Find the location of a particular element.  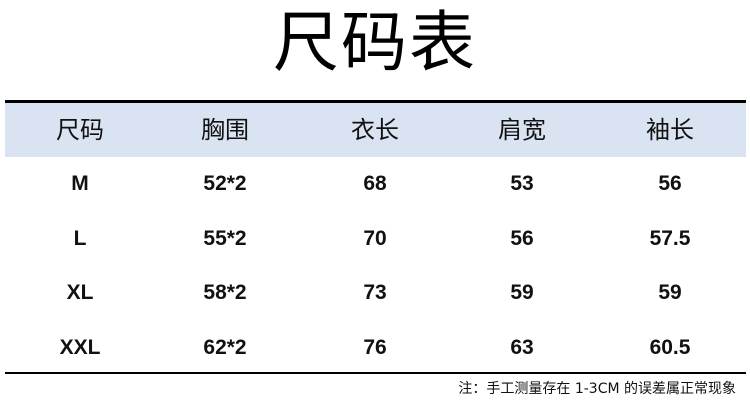

column-header: 胸围 is located at coordinates (225, 130).